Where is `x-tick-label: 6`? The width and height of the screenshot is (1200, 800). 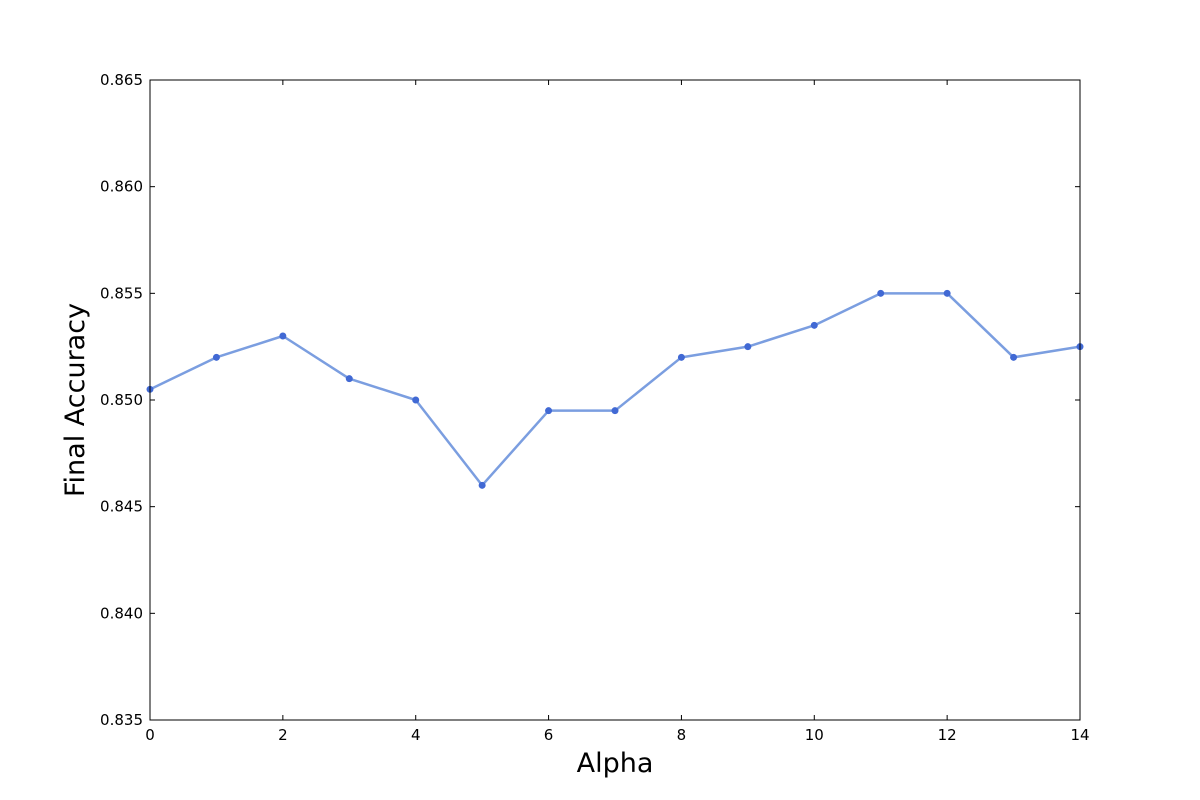 x-tick-label: 6 is located at coordinates (549, 735).